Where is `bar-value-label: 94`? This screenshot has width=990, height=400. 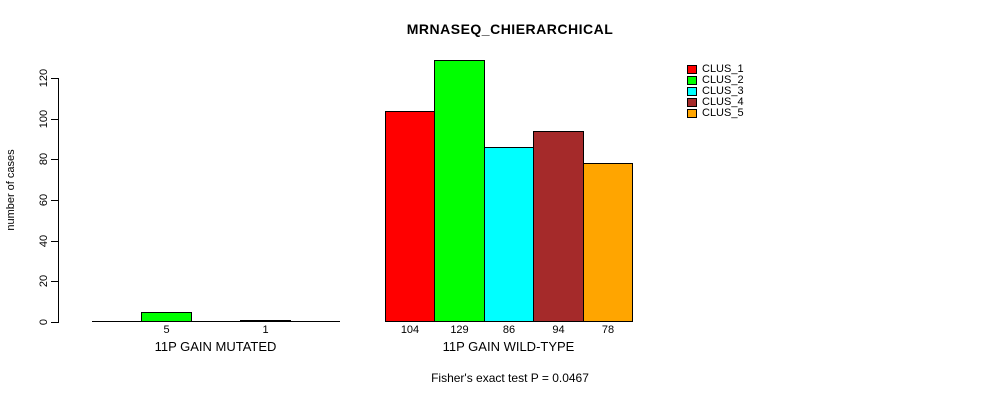 bar-value-label: 94 is located at coordinates (558, 330).